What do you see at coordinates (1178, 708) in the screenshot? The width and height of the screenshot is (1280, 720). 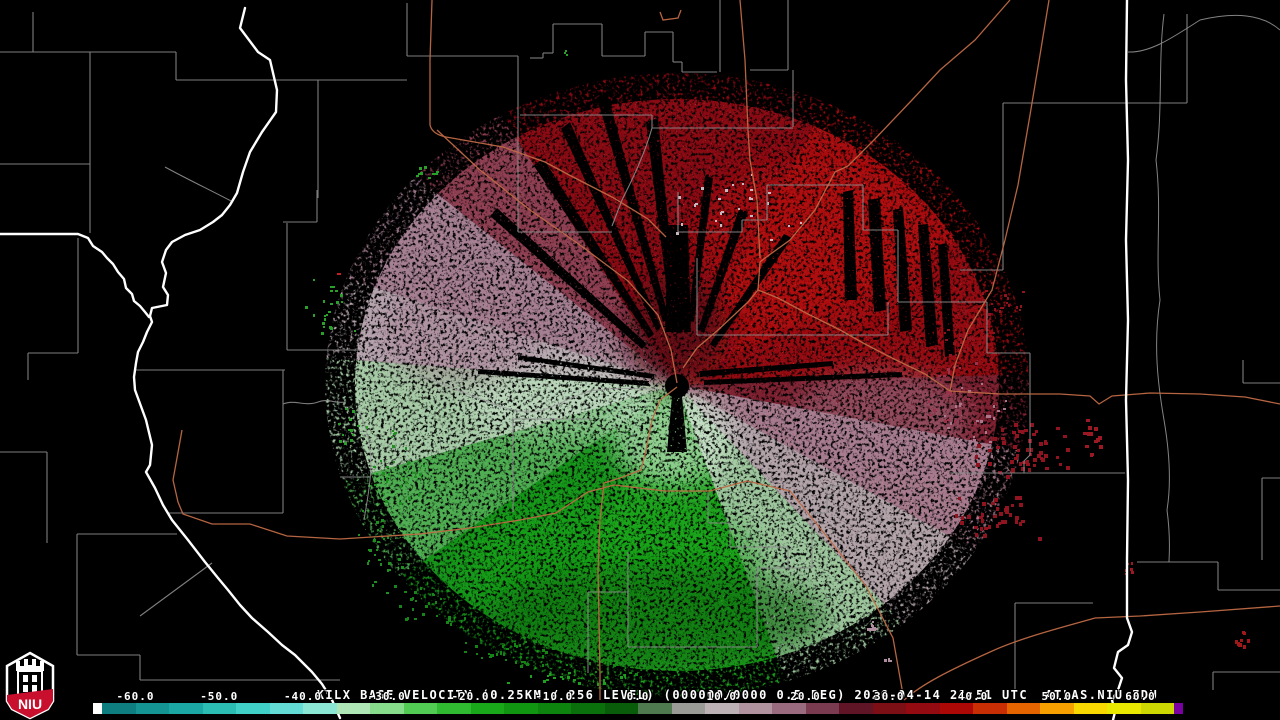 I see `colorbar-end-cap` at bounding box center [1178, 708].